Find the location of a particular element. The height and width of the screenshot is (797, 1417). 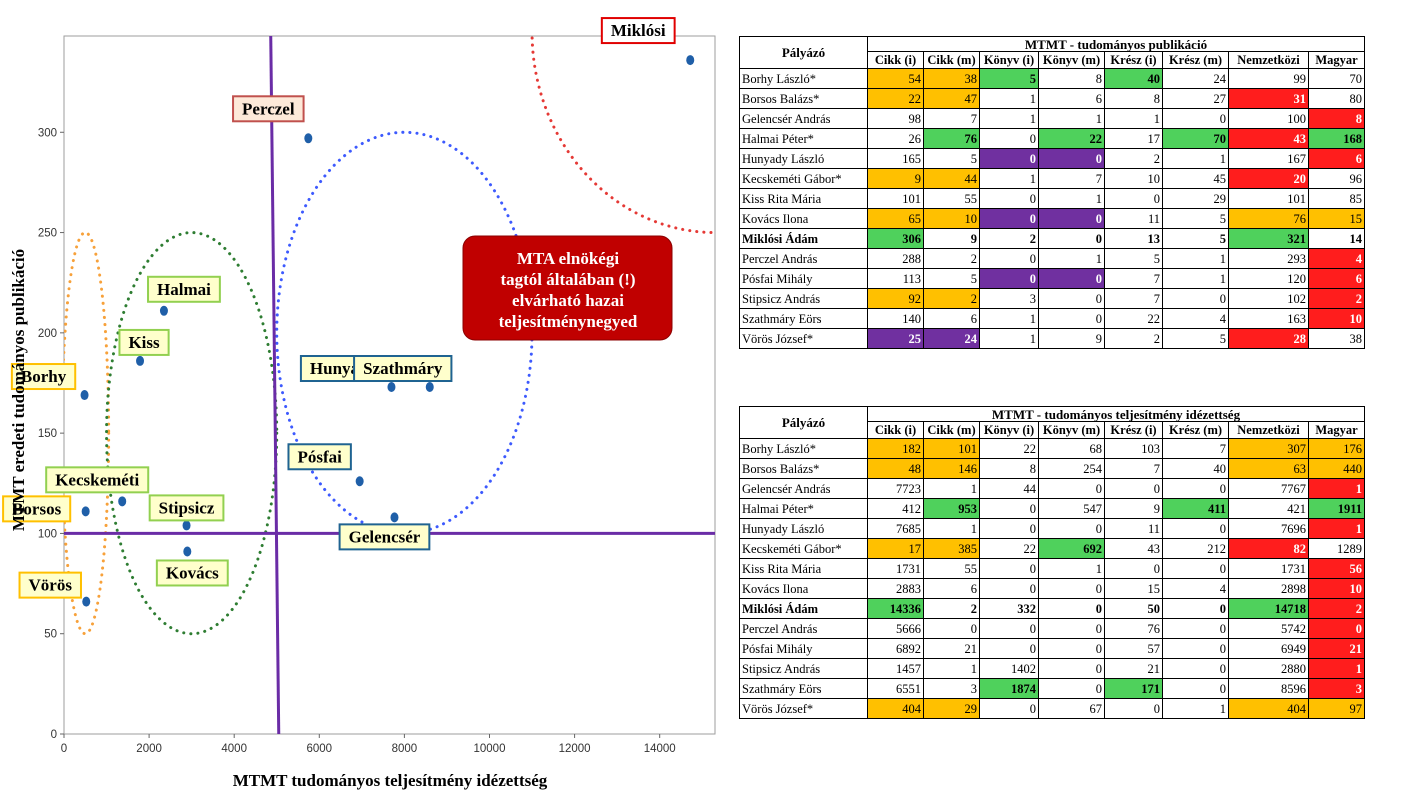

table-cell: 22 is located at coordinates (1133, 318).